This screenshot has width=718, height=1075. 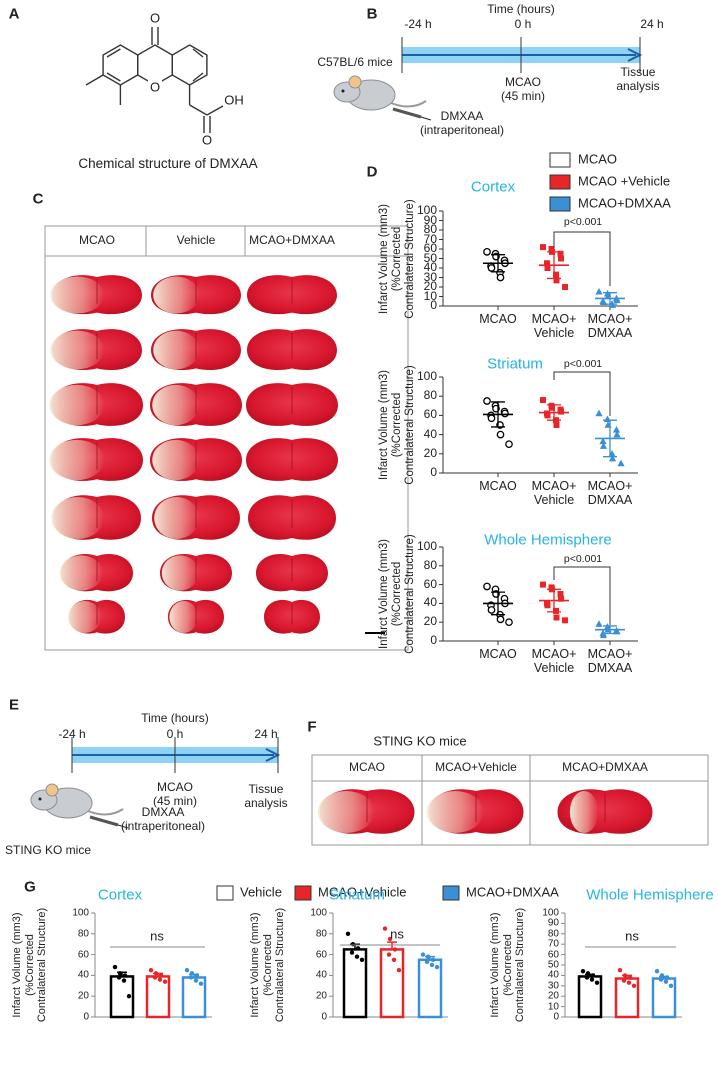 I want to click on column-header: MCAO, so click(x=97, y=240).